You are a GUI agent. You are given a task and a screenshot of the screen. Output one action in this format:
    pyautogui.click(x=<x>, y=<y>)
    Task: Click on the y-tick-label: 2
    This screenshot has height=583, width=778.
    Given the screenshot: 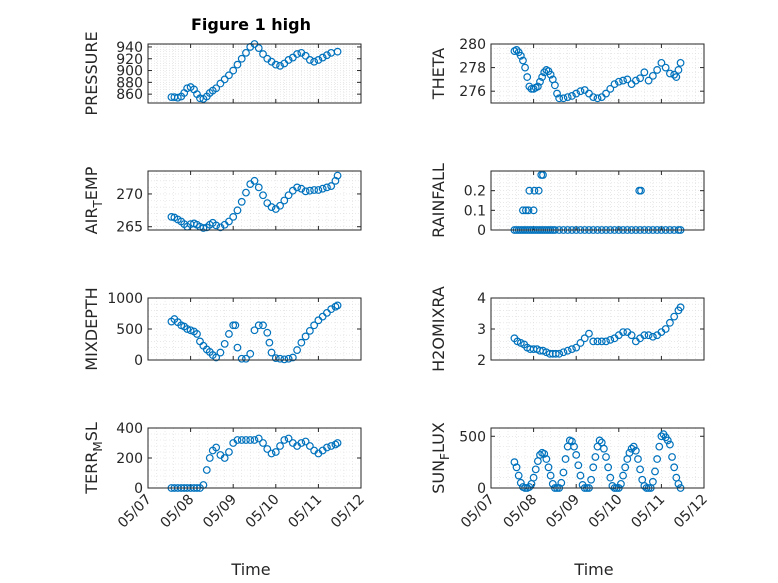 What is the action you would take?
    pyautogui.click(x=481, y=361)
    